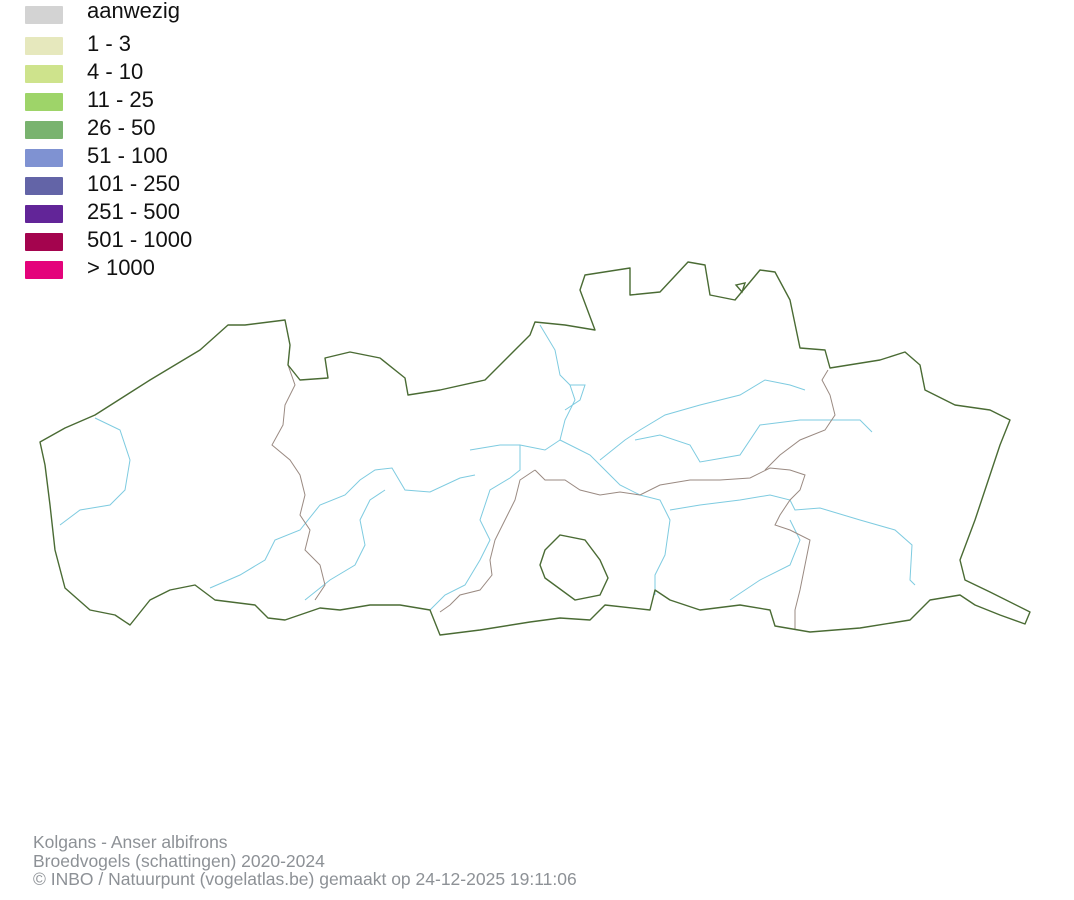 This screenshot has height=900, width=1074. What do you see at coordinates (155, 101) in the screenshot?
I see `legend-item: 11 - 25` at bounding box center [155, 101].